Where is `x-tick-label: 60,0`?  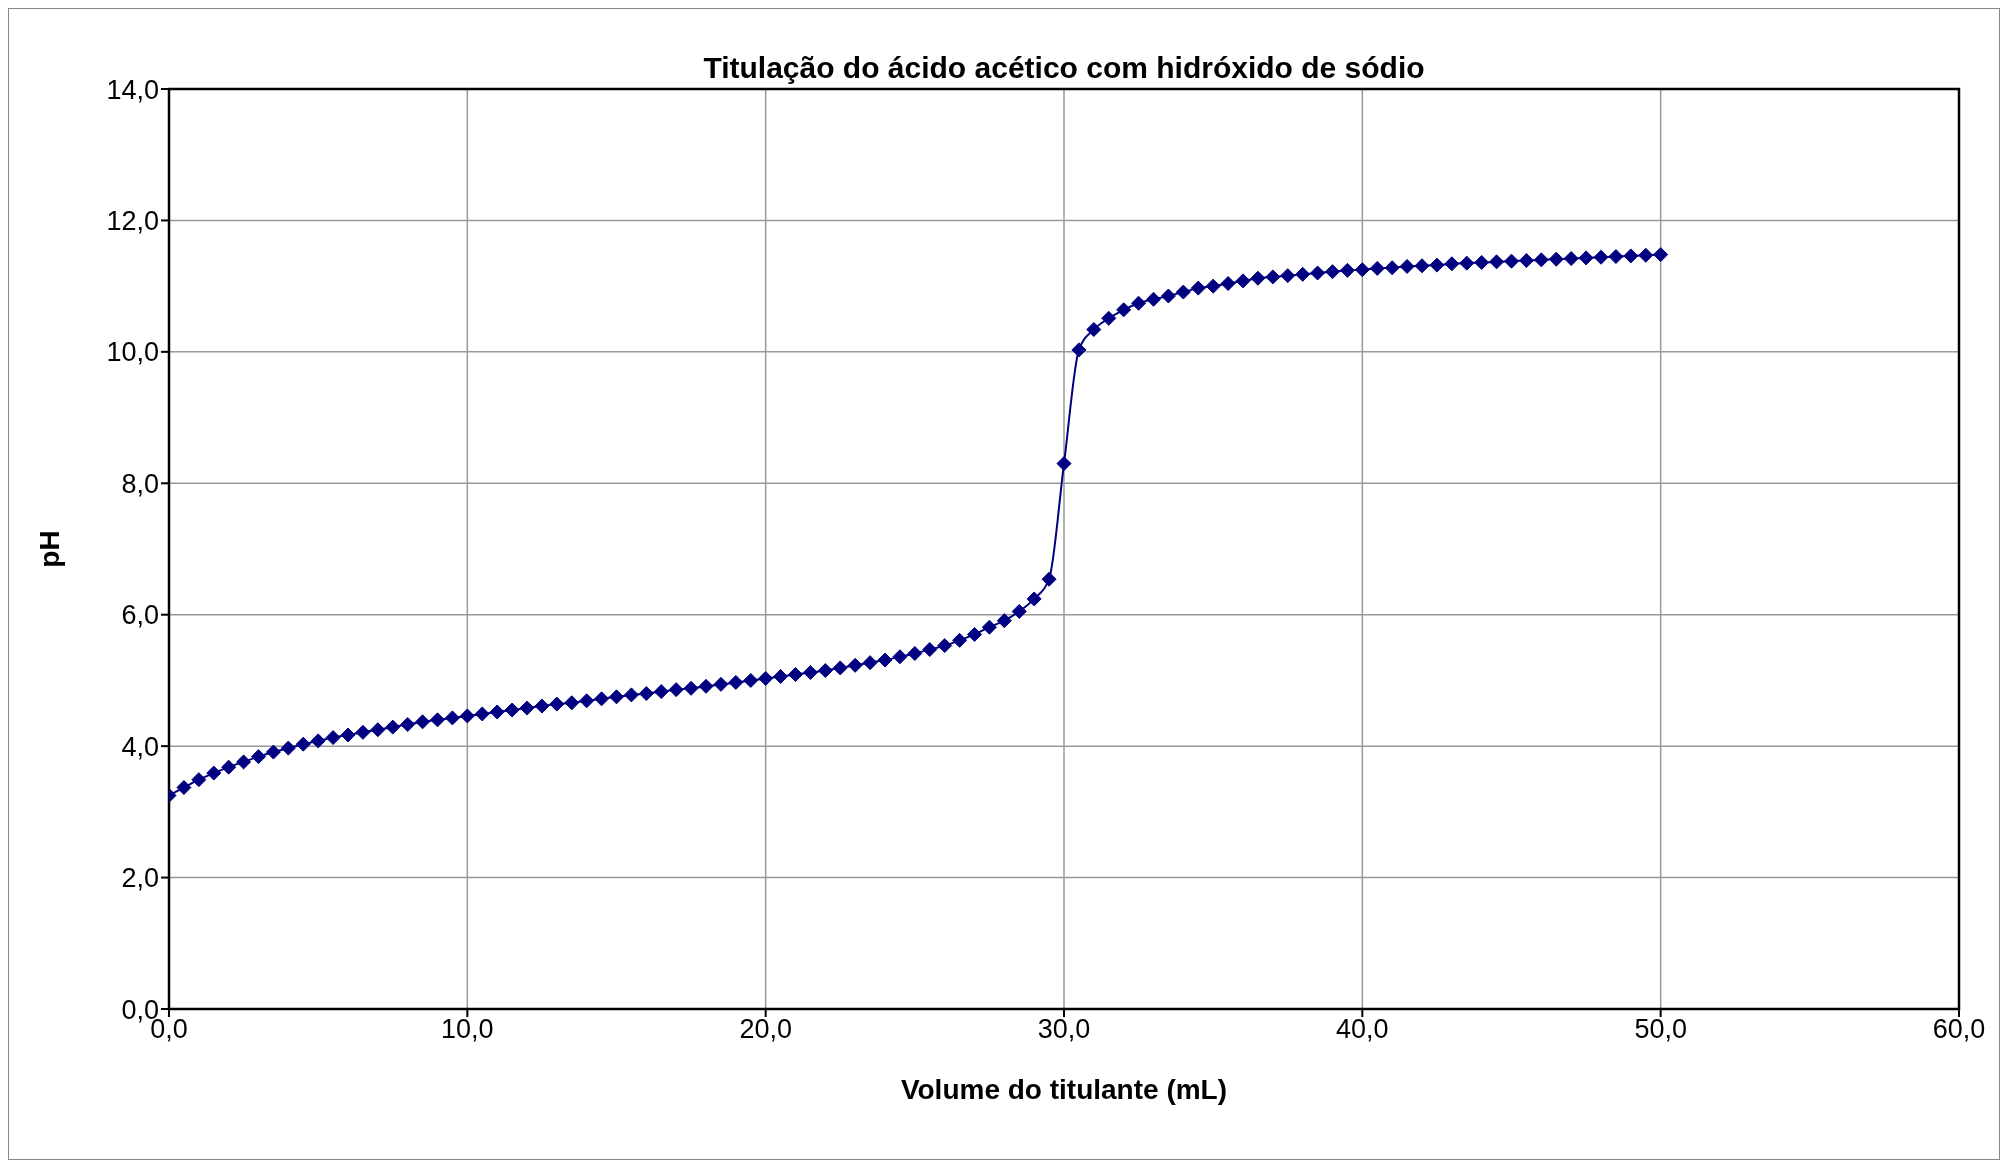 x-tick-label: 60,0 is located at coordinates (1959, 1029).